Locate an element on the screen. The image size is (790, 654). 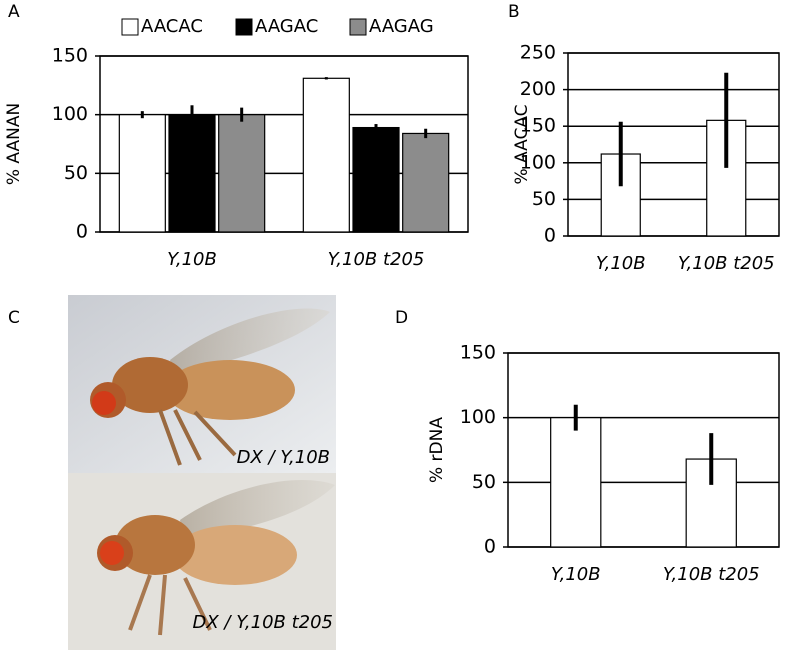
photo-caption: DX / Y,10B t205 is located at coordinates (263, 622).